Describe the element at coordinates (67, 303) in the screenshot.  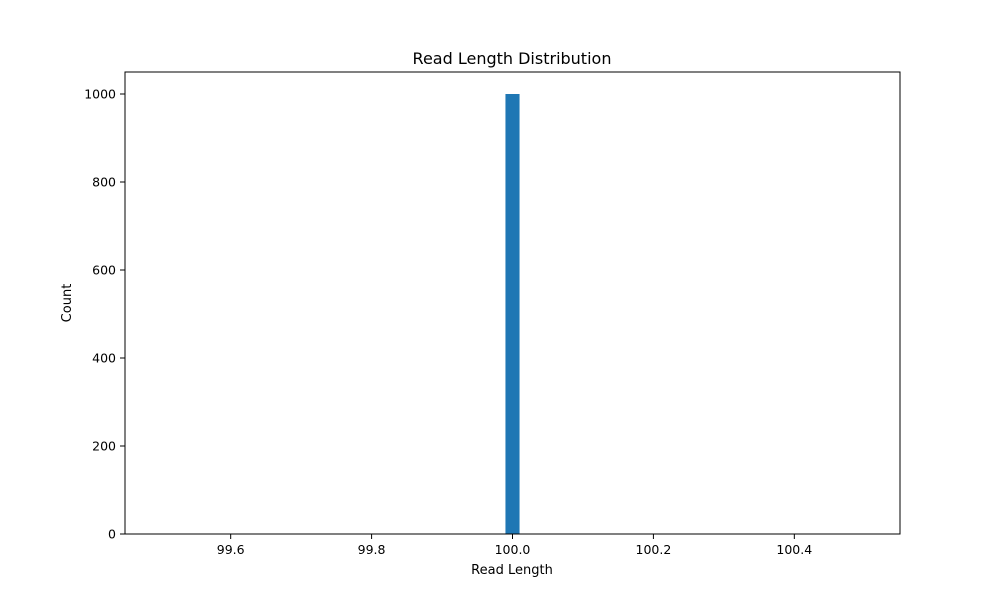
I see `y-axis-label: Count` at that location.